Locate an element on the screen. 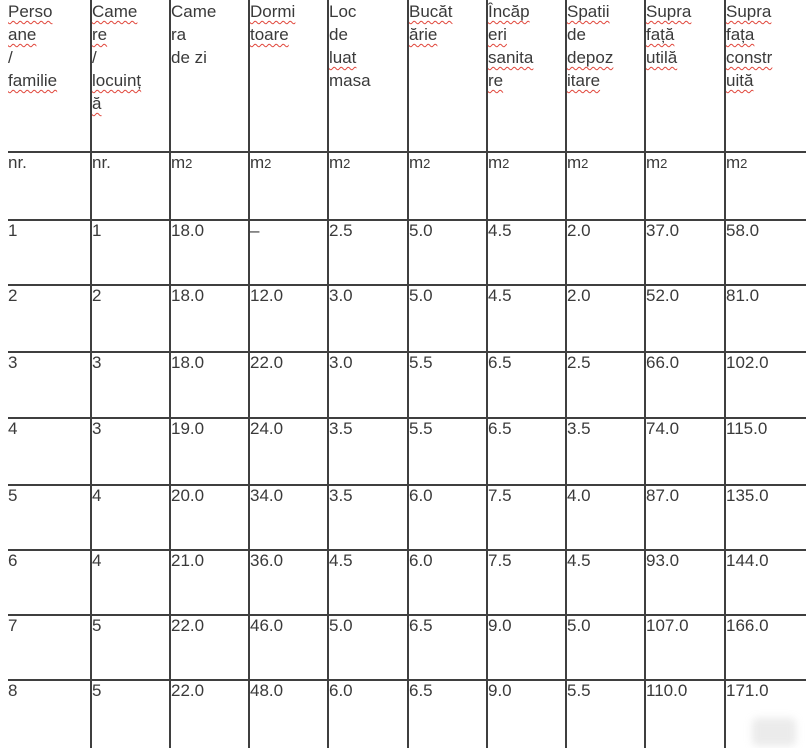  table-cell: 3.0 is located at coordinates (368, 385).